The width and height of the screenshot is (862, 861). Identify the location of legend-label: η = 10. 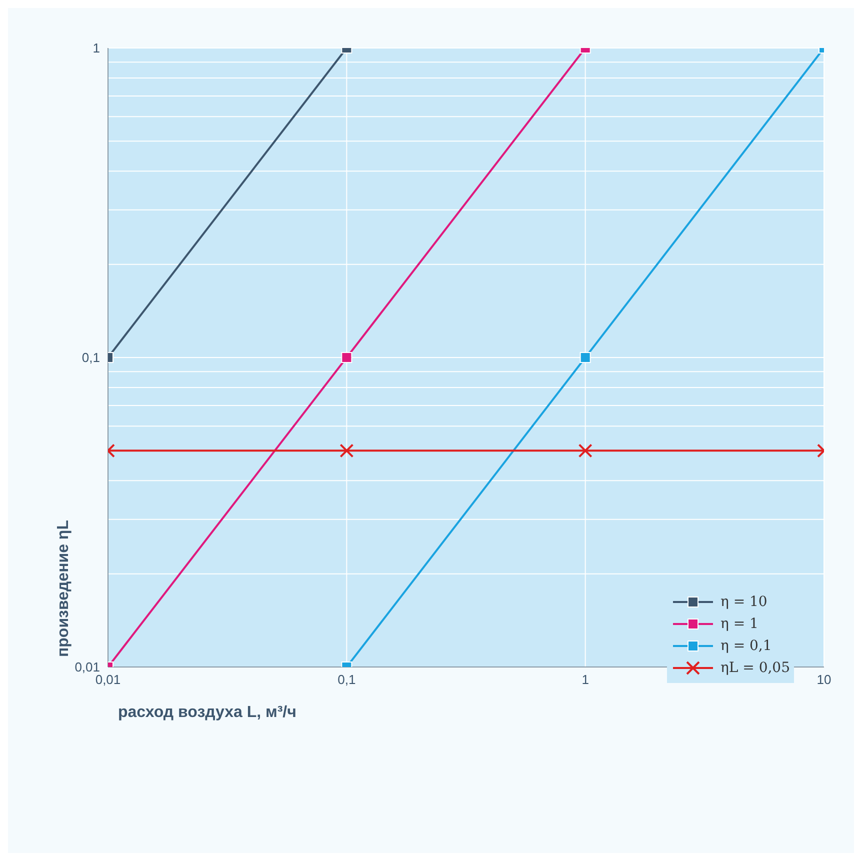
(744, 602).